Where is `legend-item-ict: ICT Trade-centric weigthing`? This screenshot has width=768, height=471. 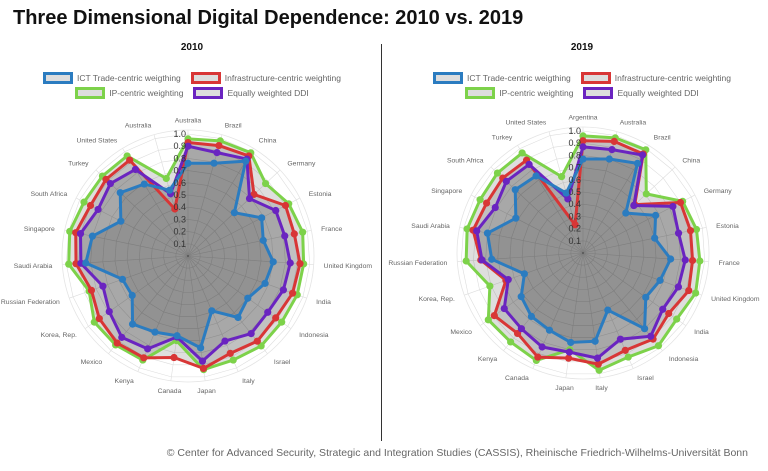 legend-item-ict: ICT Trade-centric weigthing is located at coordinates (112, 77).